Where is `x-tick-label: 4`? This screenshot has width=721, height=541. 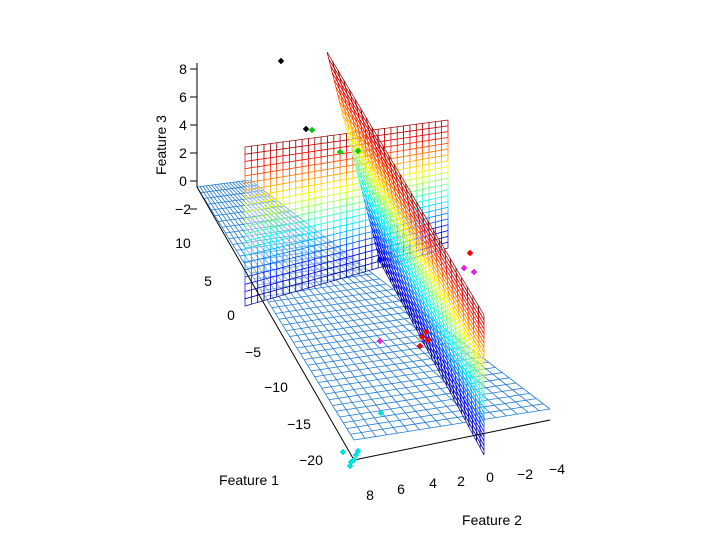 x-tick-label: 4 is located at coordinates (433, 483).